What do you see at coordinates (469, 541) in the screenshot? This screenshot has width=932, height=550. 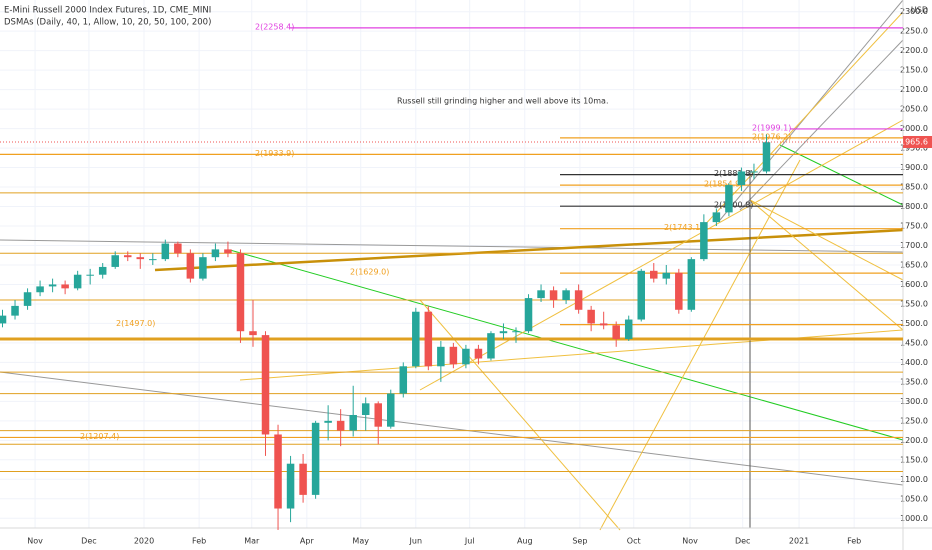 I see `x-tick-label: Jul` at bounding box center [469, 541].